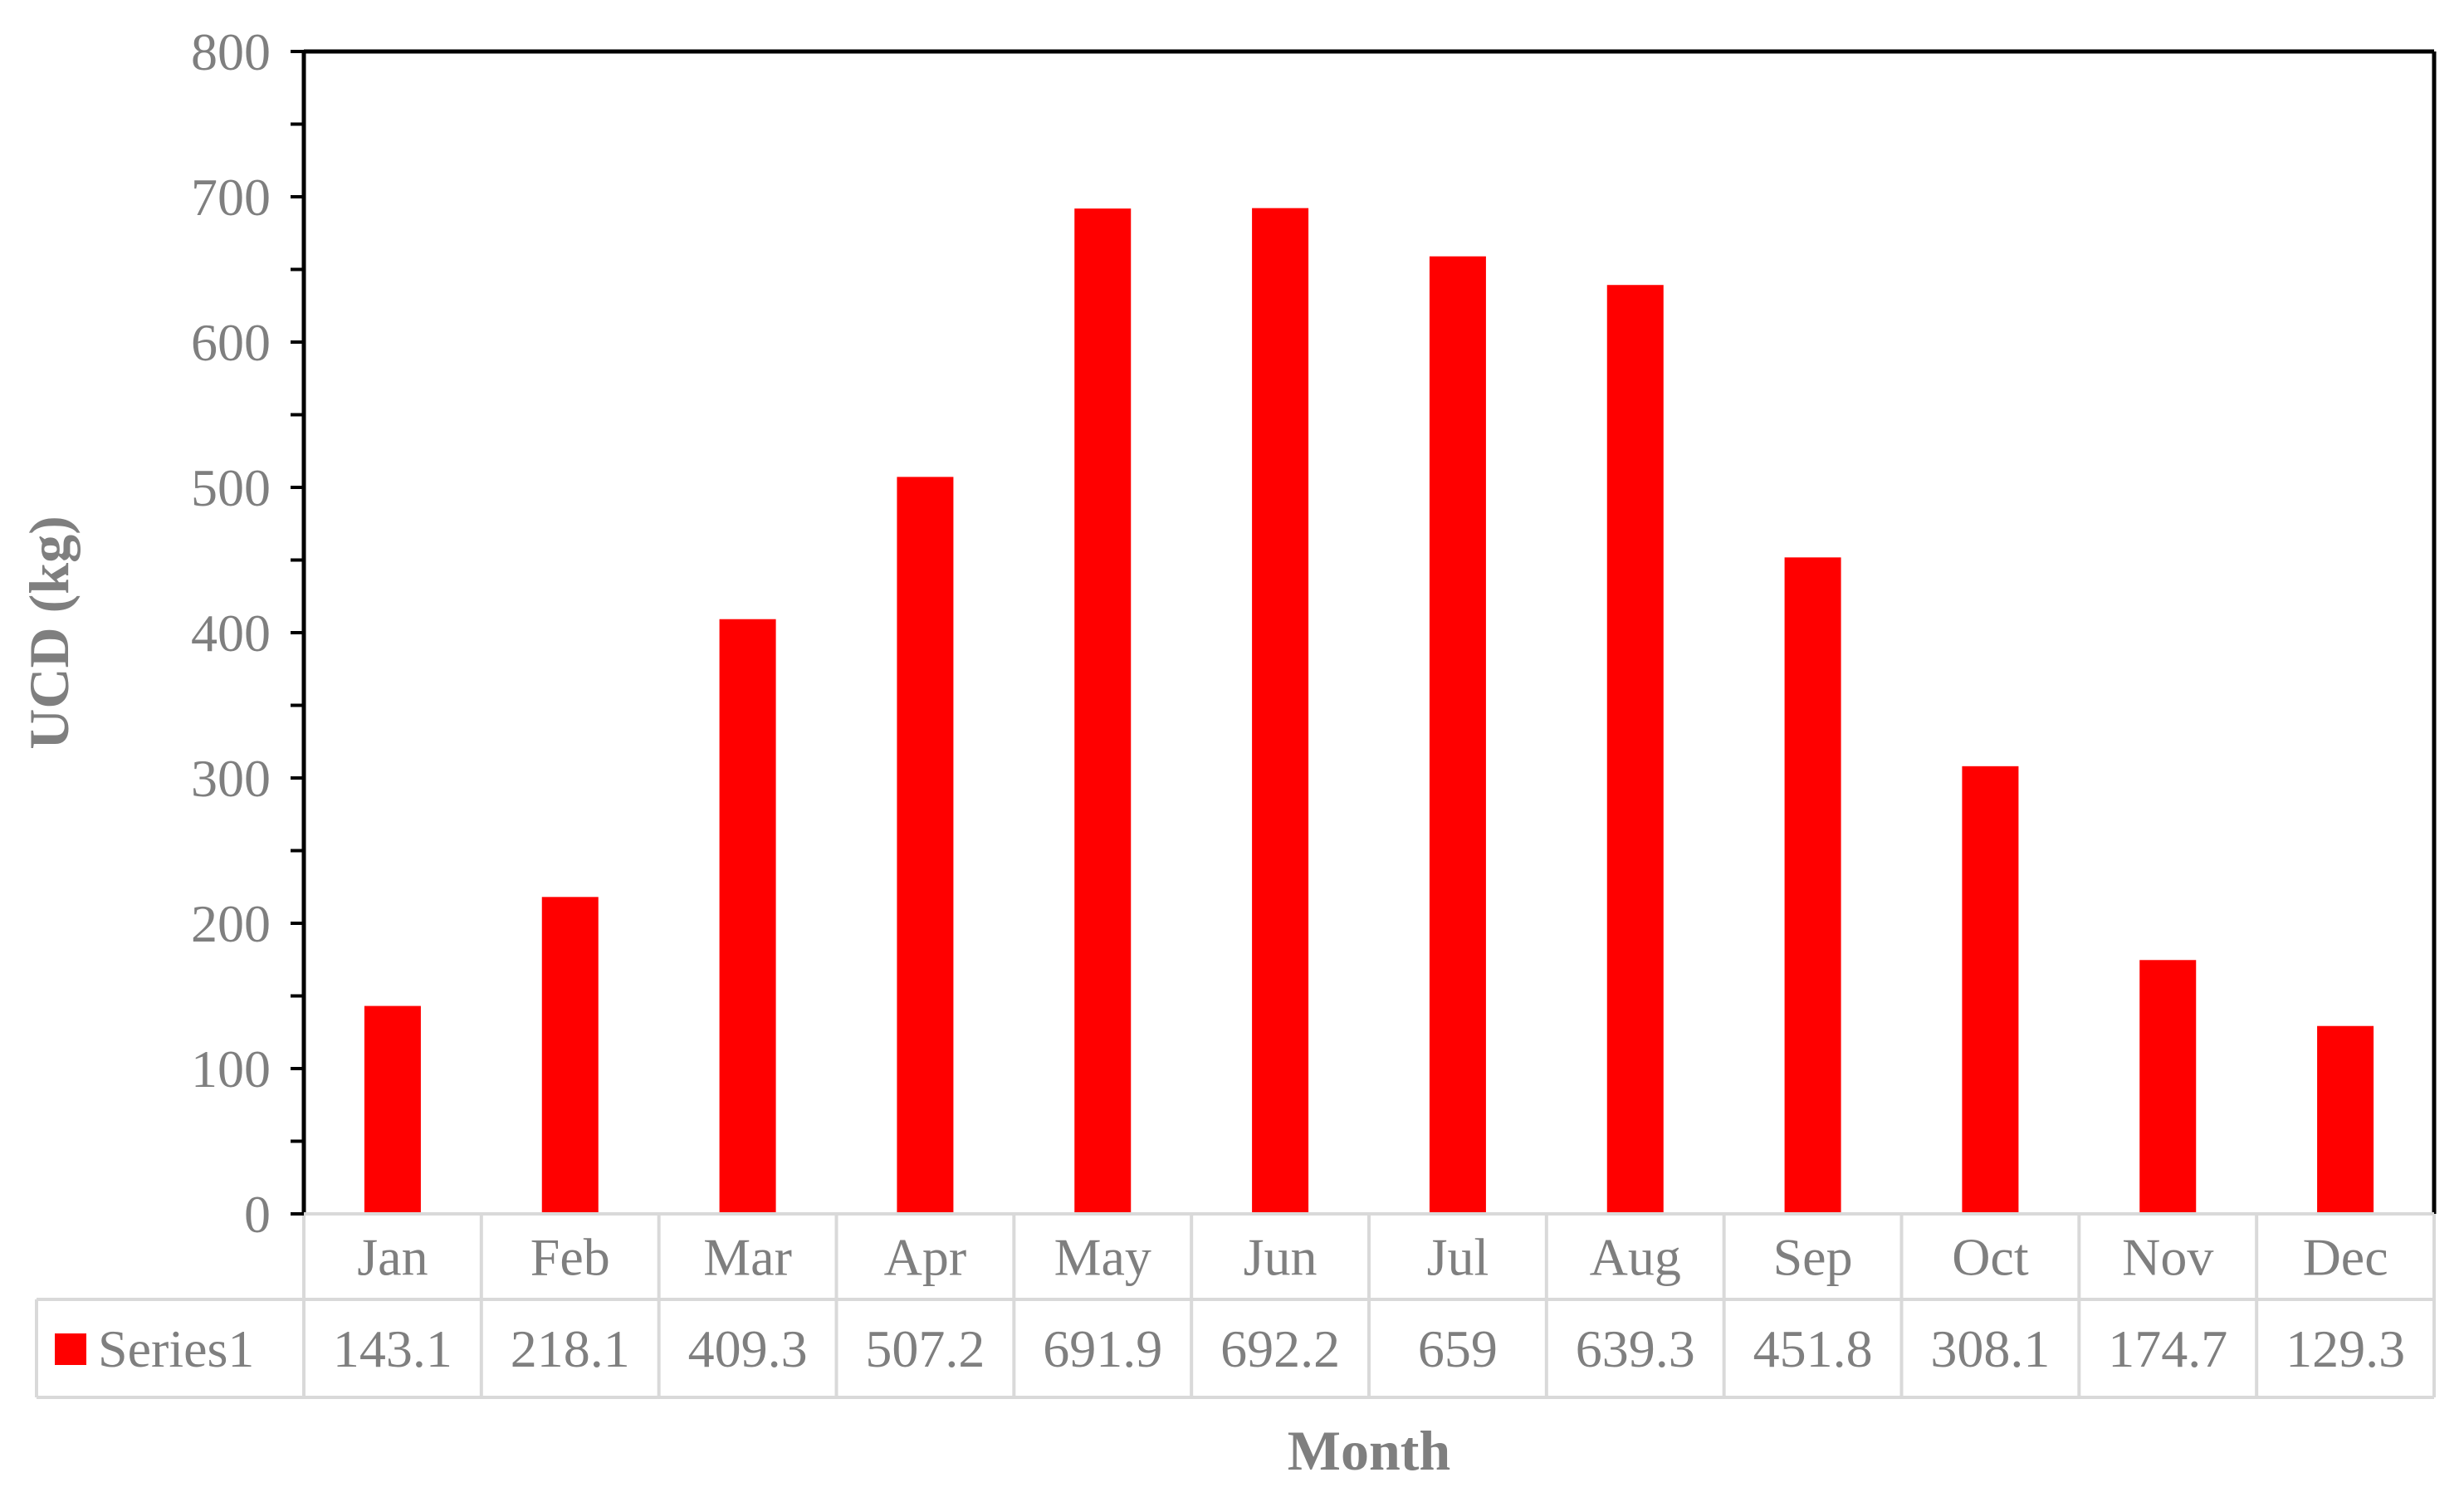  What do you see at coordinates (49, 633) in the screenshot?
I see `y-axis-title: UCD (kg)` at bounding box center [49, 633].